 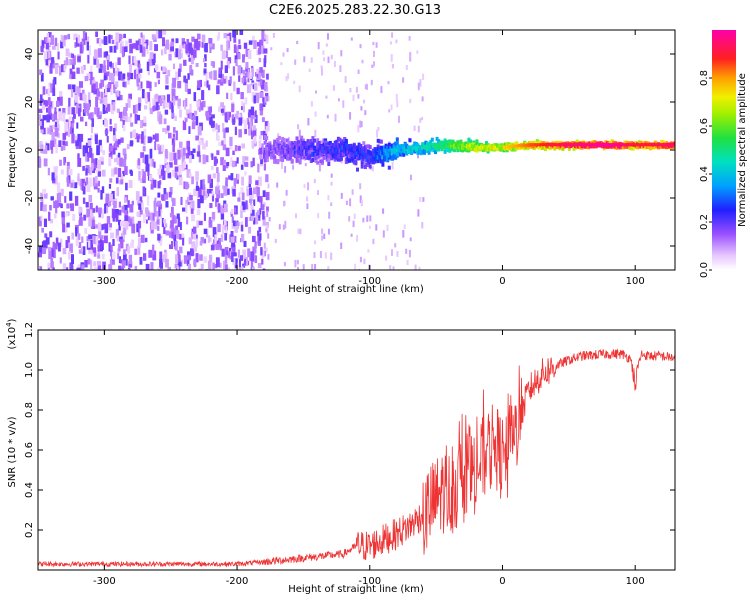 What do you see at coordinates (29, 198) in the screenshot?
I see `spectrogram-y-tick-label: -20` at bounding box center [29, 198].